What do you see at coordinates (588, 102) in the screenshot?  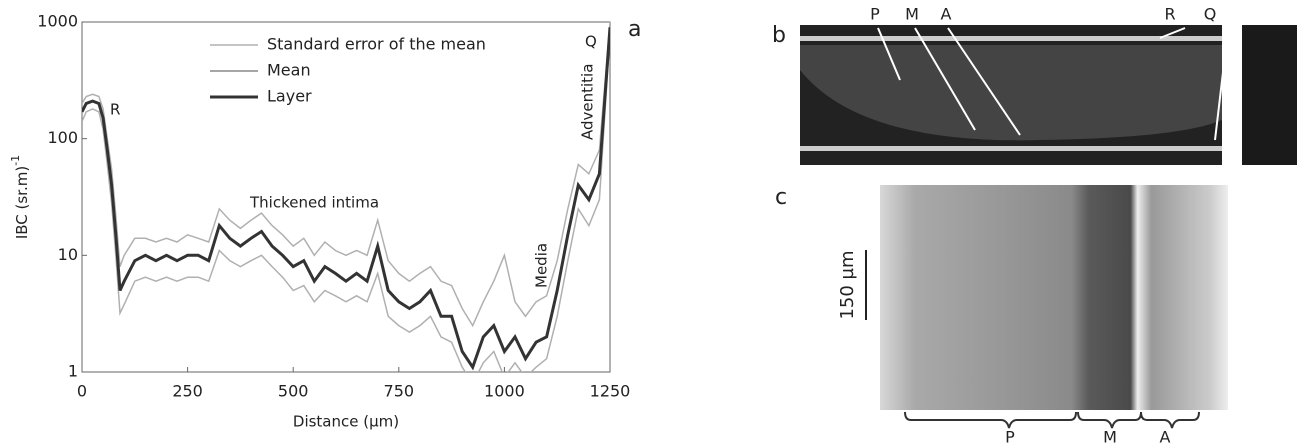 I see `annotation: Adventitia` at bounding box center [588, 102].